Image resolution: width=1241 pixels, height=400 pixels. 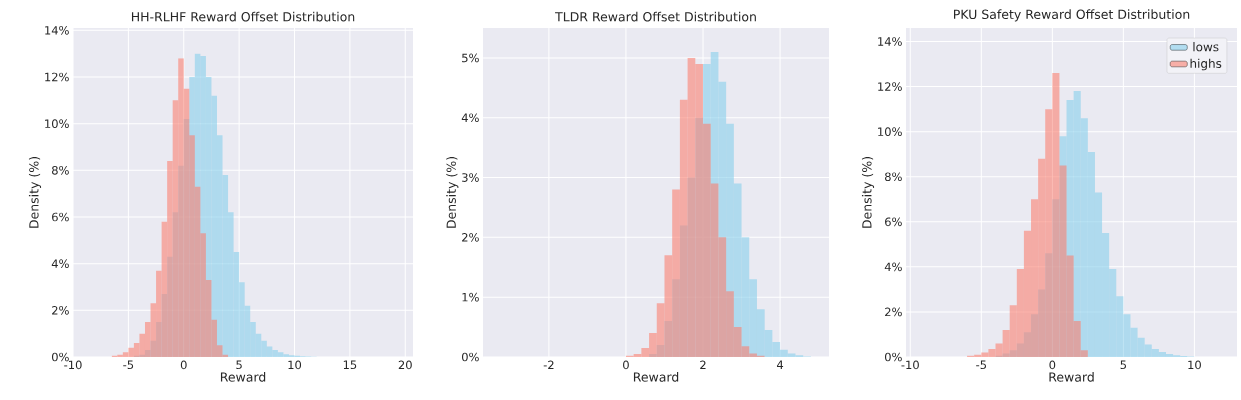 What do you see at coordinates (470, 297) in the screenshot?
I see `y-tick-label: 1%` at bounding box center [470, 297].